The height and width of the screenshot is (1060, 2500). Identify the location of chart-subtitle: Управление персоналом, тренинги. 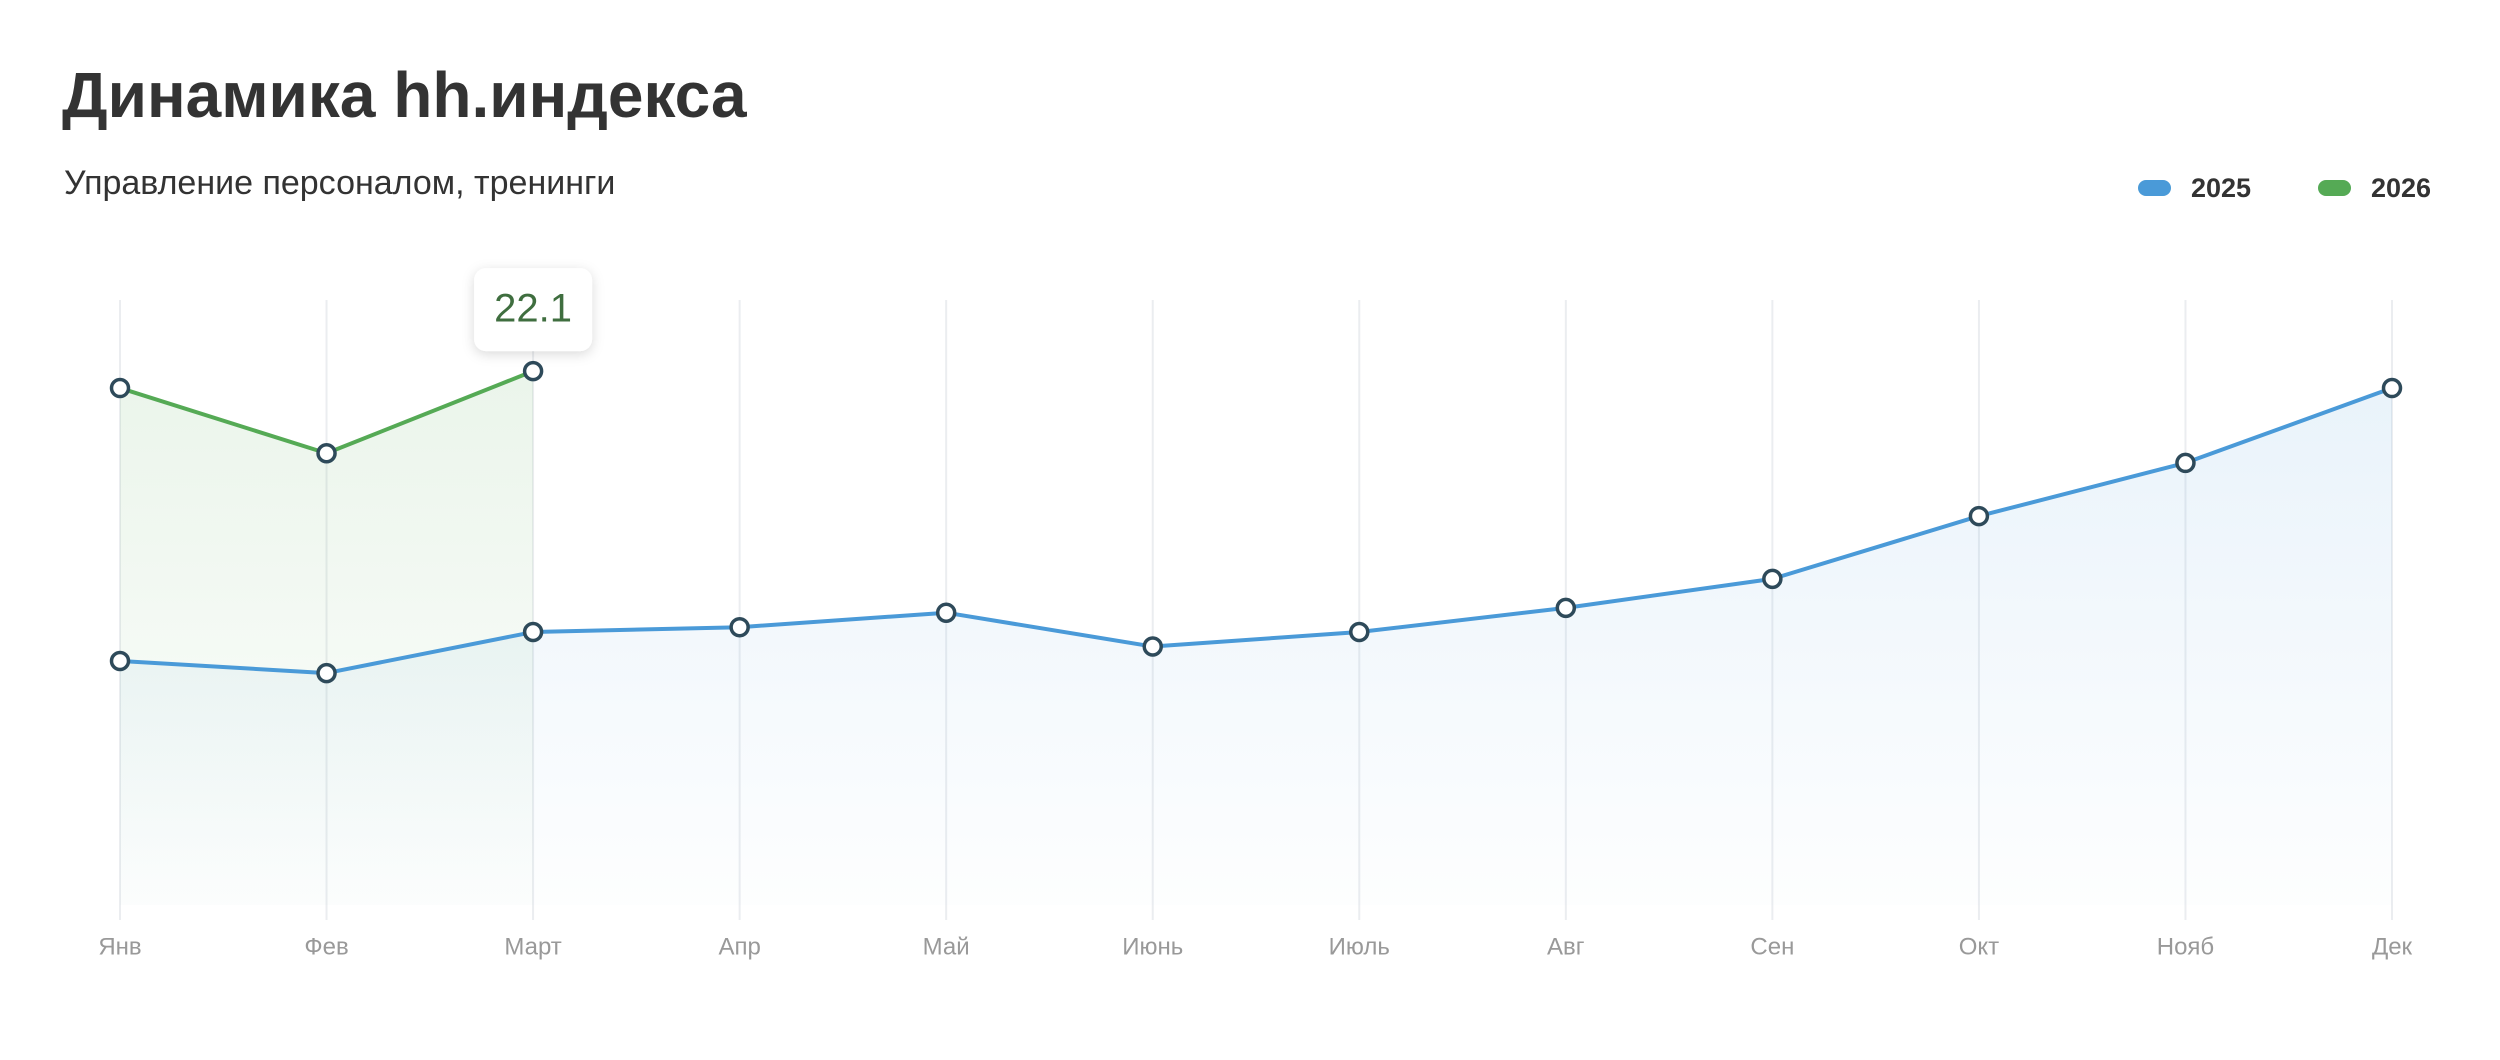
(339, 183).